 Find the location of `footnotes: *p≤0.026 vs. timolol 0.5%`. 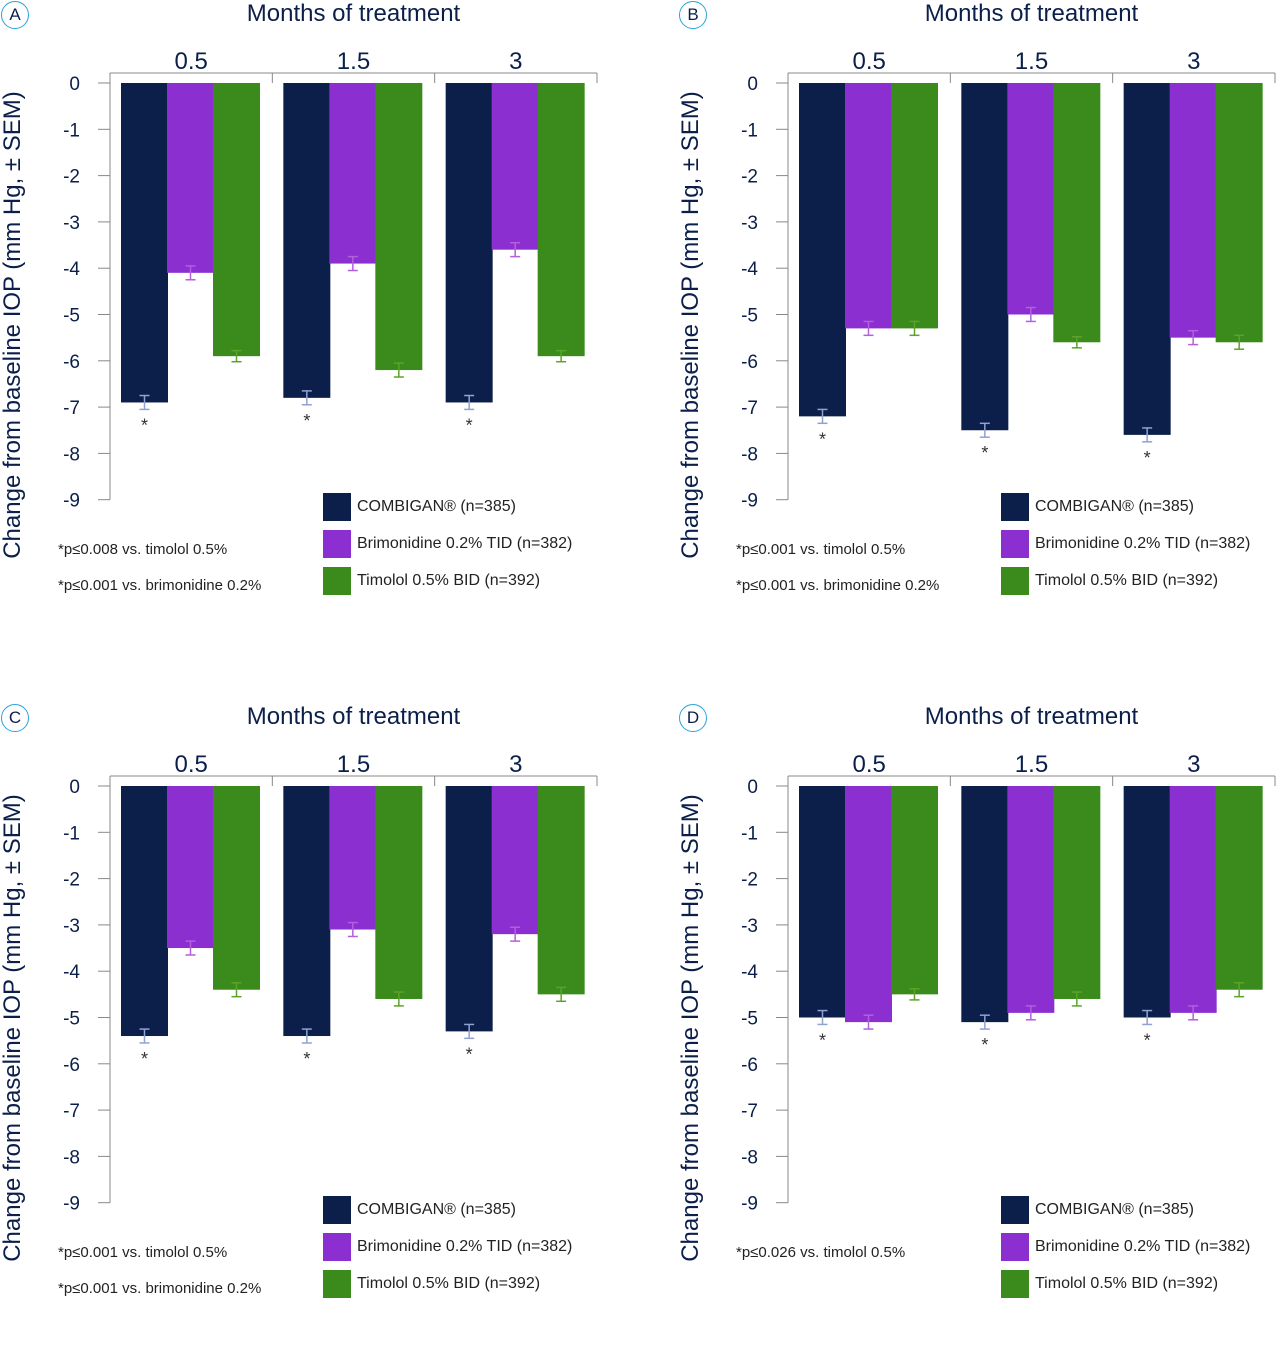

footnotes: *p≤0.026 vs. timolol 0.5% is located at coordinates (820, 1262).